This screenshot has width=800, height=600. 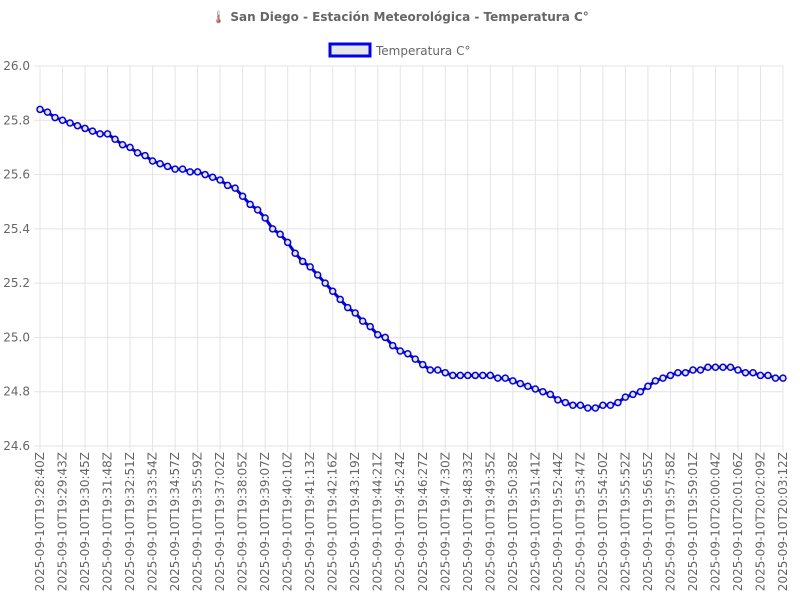 I want to click on legend: Temperatura C°, so click(x=399, y=50).